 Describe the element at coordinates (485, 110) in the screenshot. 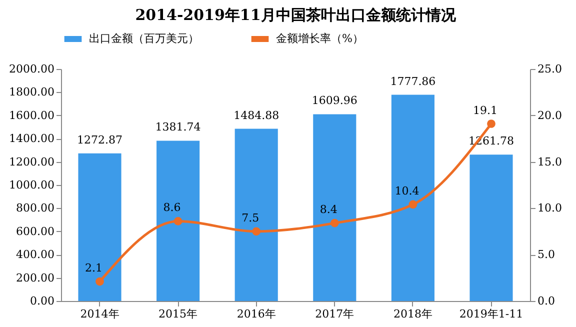

I see `data-label: 19.1` at that location.